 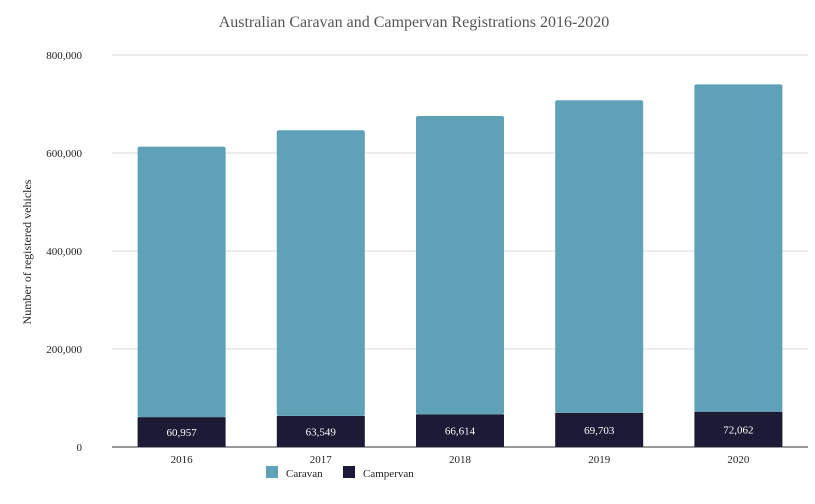 I want to click on legend-swatch-caravan, so click(x=272, y=472).